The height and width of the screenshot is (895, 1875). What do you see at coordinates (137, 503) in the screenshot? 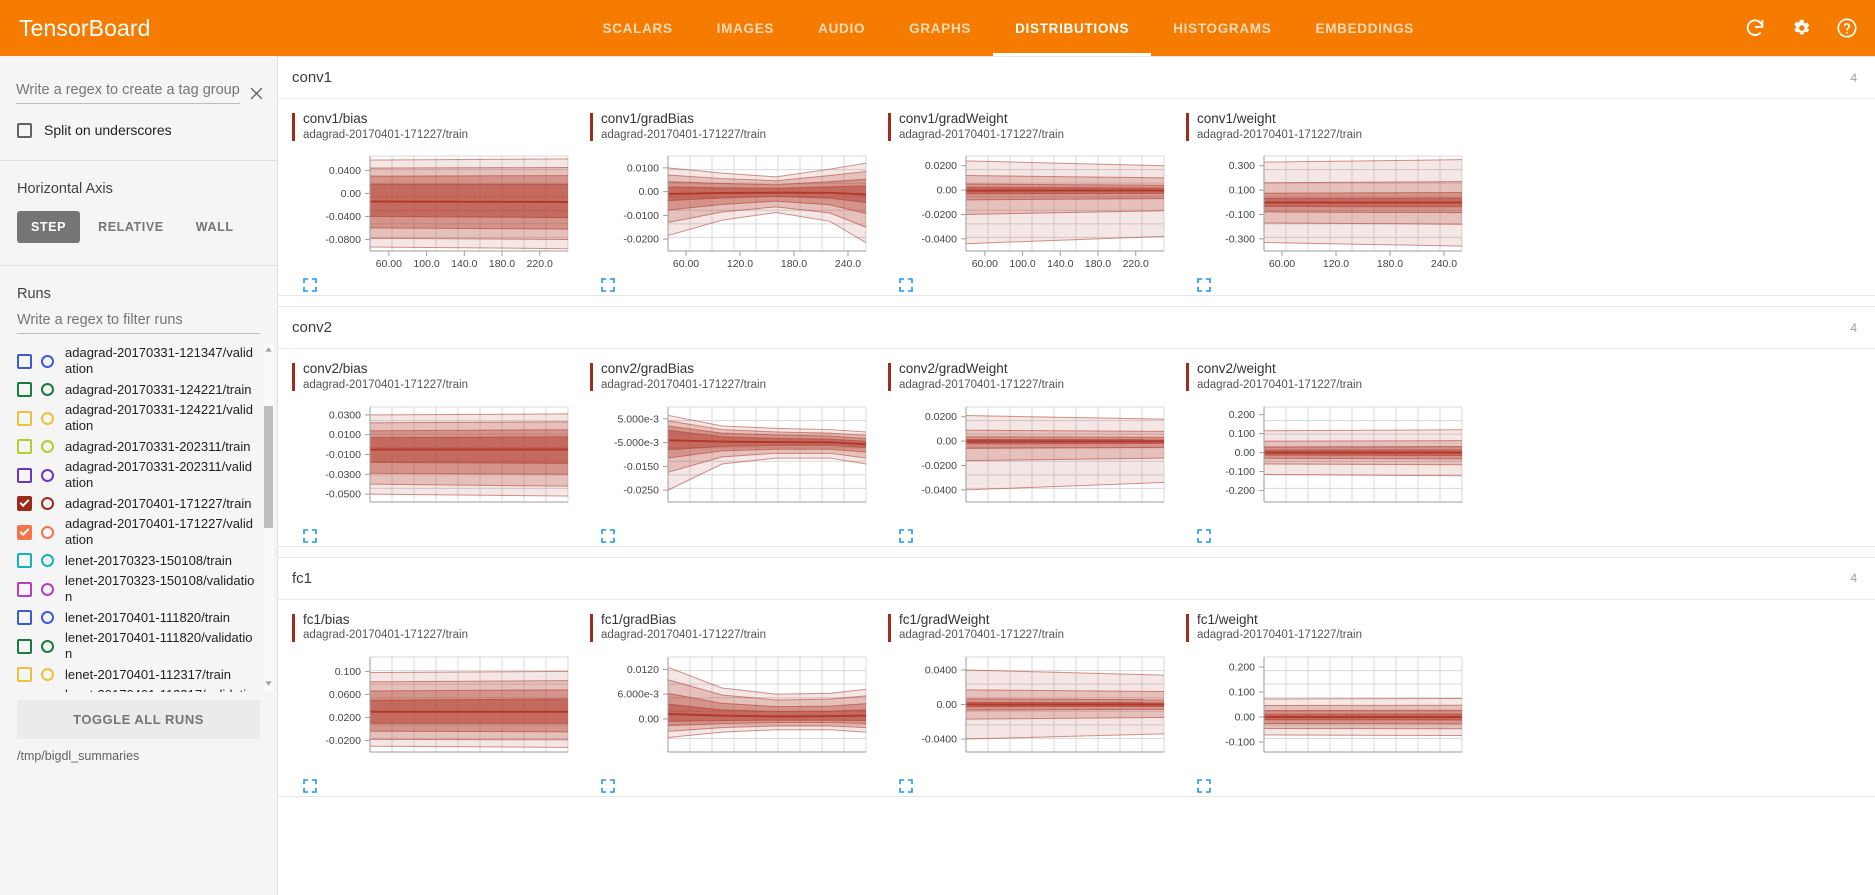
I see `run-item: adagrad-20170401-171227/train` at bounding box center [137, 503].